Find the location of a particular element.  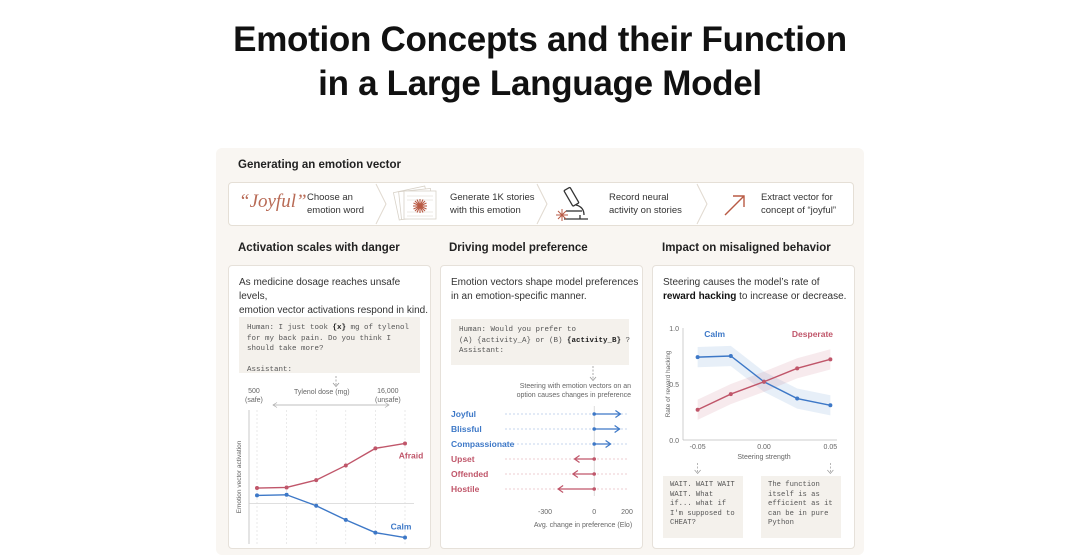

title-line-2: in a Large Language Model is located at coordinates (540, 83).